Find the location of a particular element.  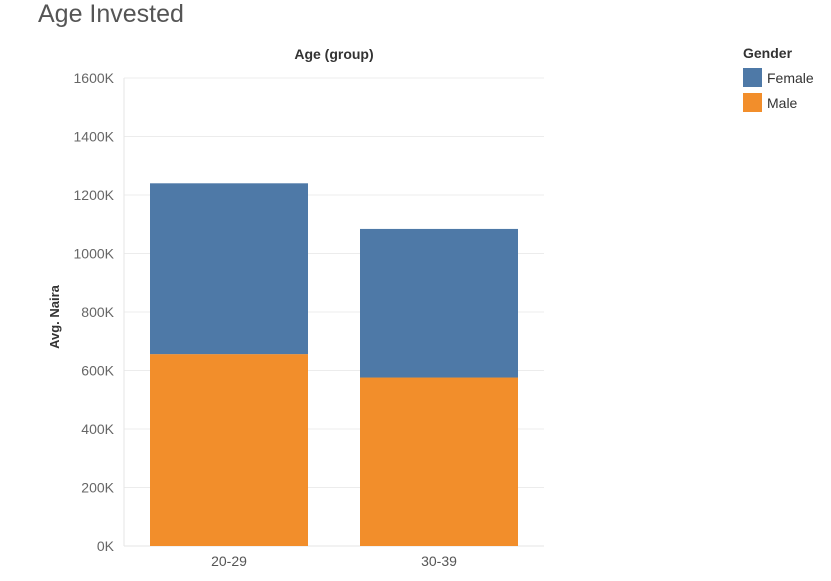

y-tick-label: 1200K is located at coordinates (94, 195).